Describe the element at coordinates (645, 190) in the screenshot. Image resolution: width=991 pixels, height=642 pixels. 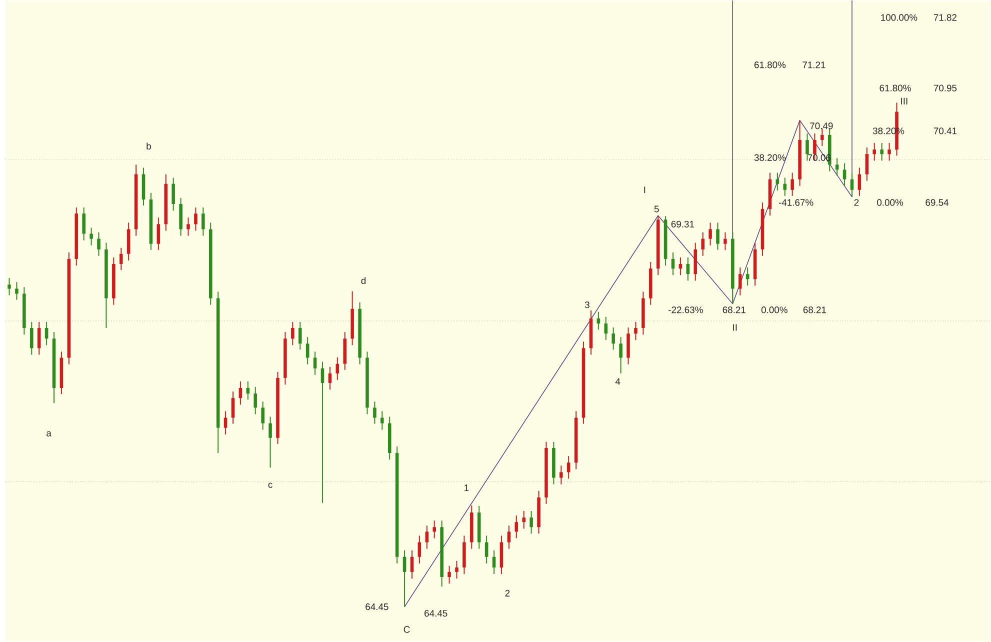
I see `annotation: I` at that location.